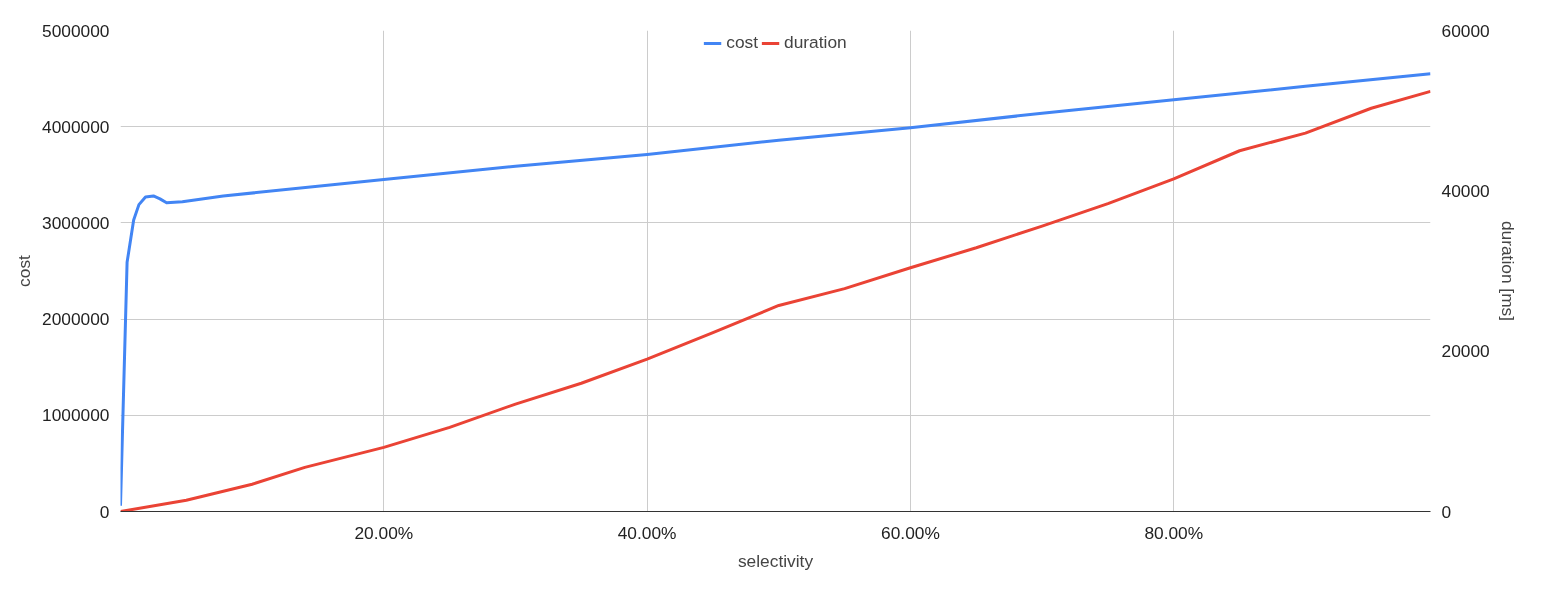 Image resolution: width=1559 pixels, height=616 pixels. I want to click on y2-tick-label: 60000, so click(1465, 30).